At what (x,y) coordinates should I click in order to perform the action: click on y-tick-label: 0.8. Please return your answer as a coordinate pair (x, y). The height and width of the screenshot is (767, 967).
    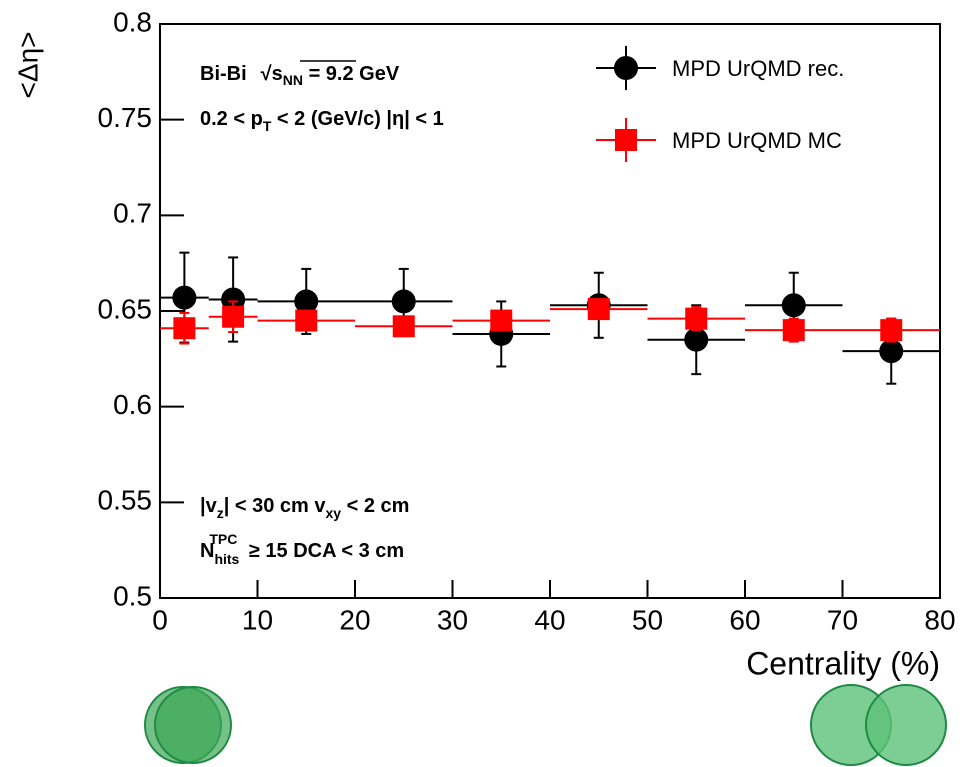
    Looking at the image, I should click on (132, 21).